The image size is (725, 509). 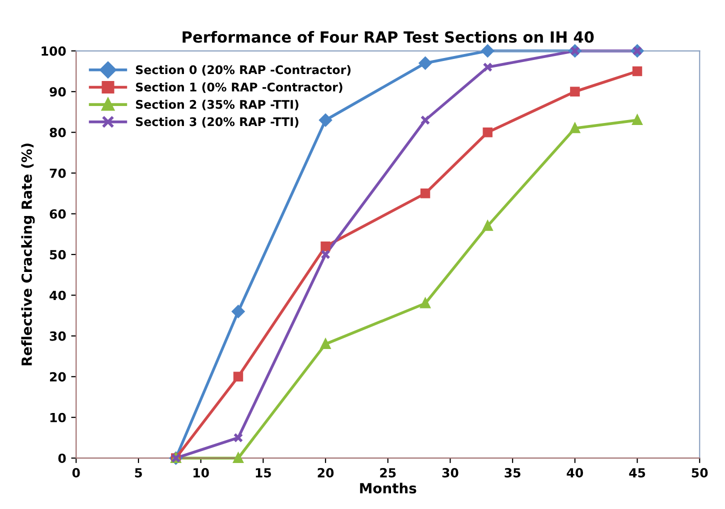 What do you see at coordinates (58, 417) in the screenshot?
I see `y-tick-label: 10` at bounding box center [58, 417].